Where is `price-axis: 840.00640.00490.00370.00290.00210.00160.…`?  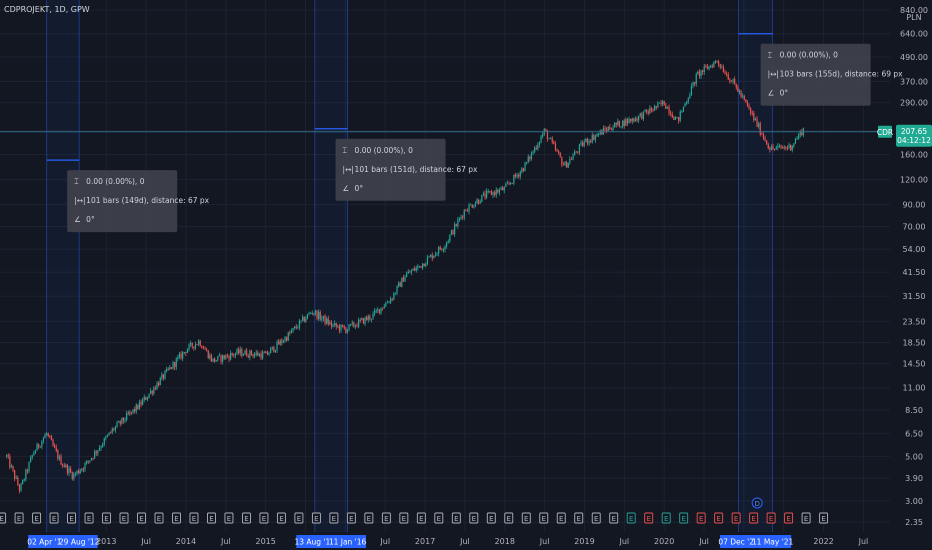
price-axis: 840.00640.00490.00370.00290.00210.00160.… is located at coordinates (904, 266).